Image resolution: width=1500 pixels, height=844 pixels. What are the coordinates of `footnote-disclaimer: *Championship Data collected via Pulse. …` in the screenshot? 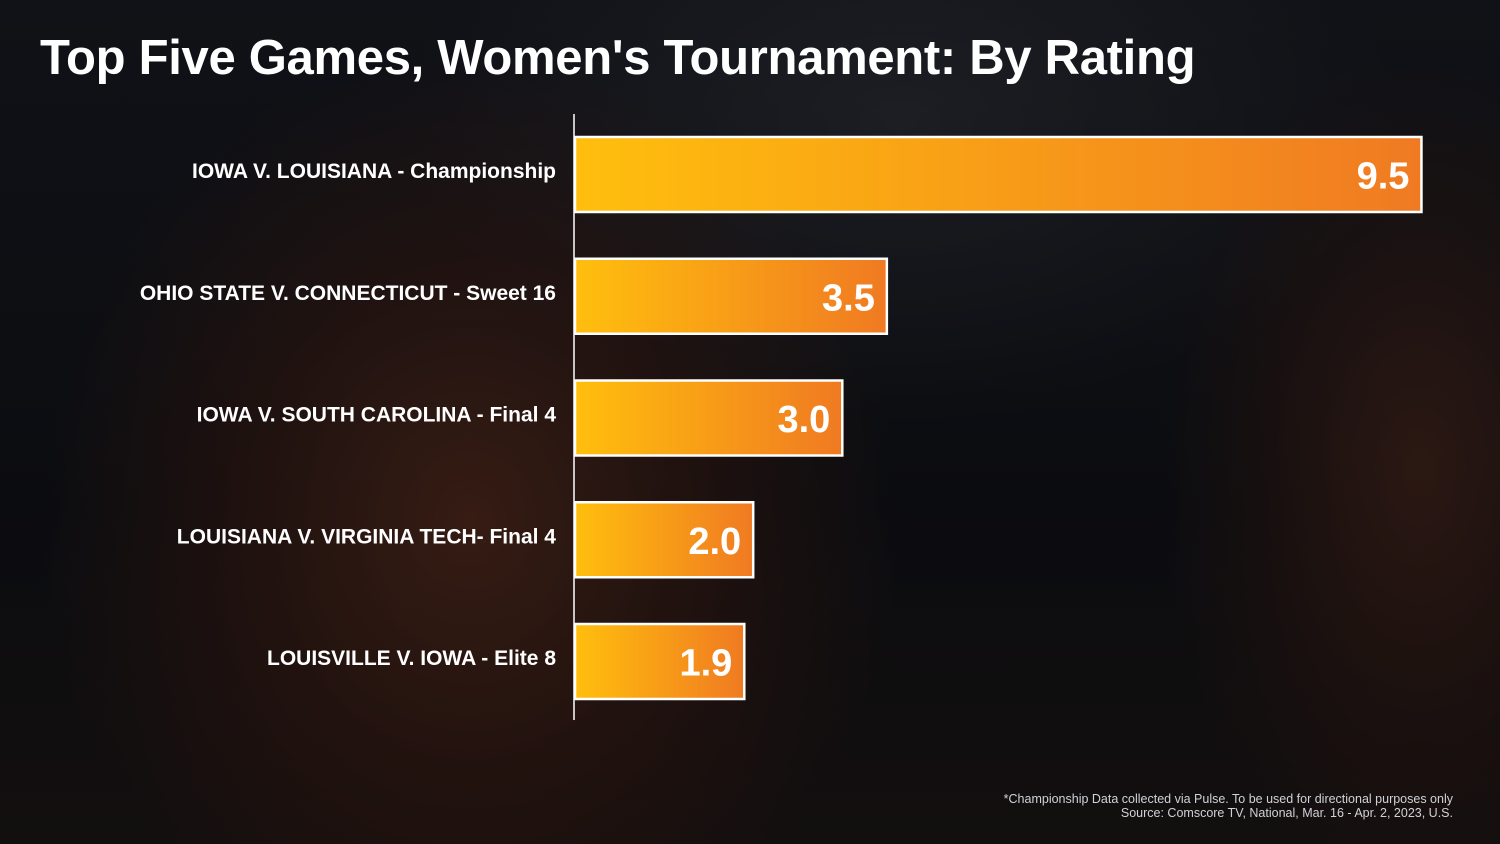 It's located at (1228, 799).